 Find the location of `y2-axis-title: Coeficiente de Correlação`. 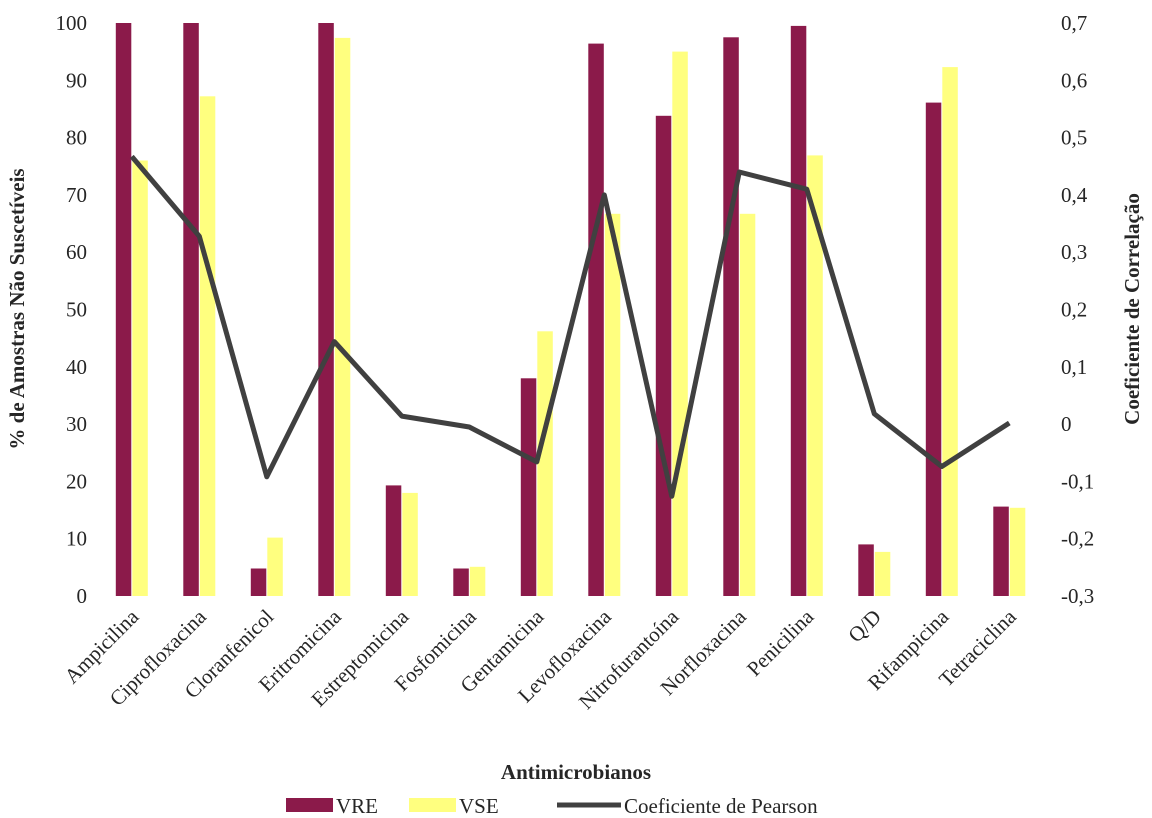

y2-axis-title: Coeficiente de Correlação is located at coordinates (1132, 309).